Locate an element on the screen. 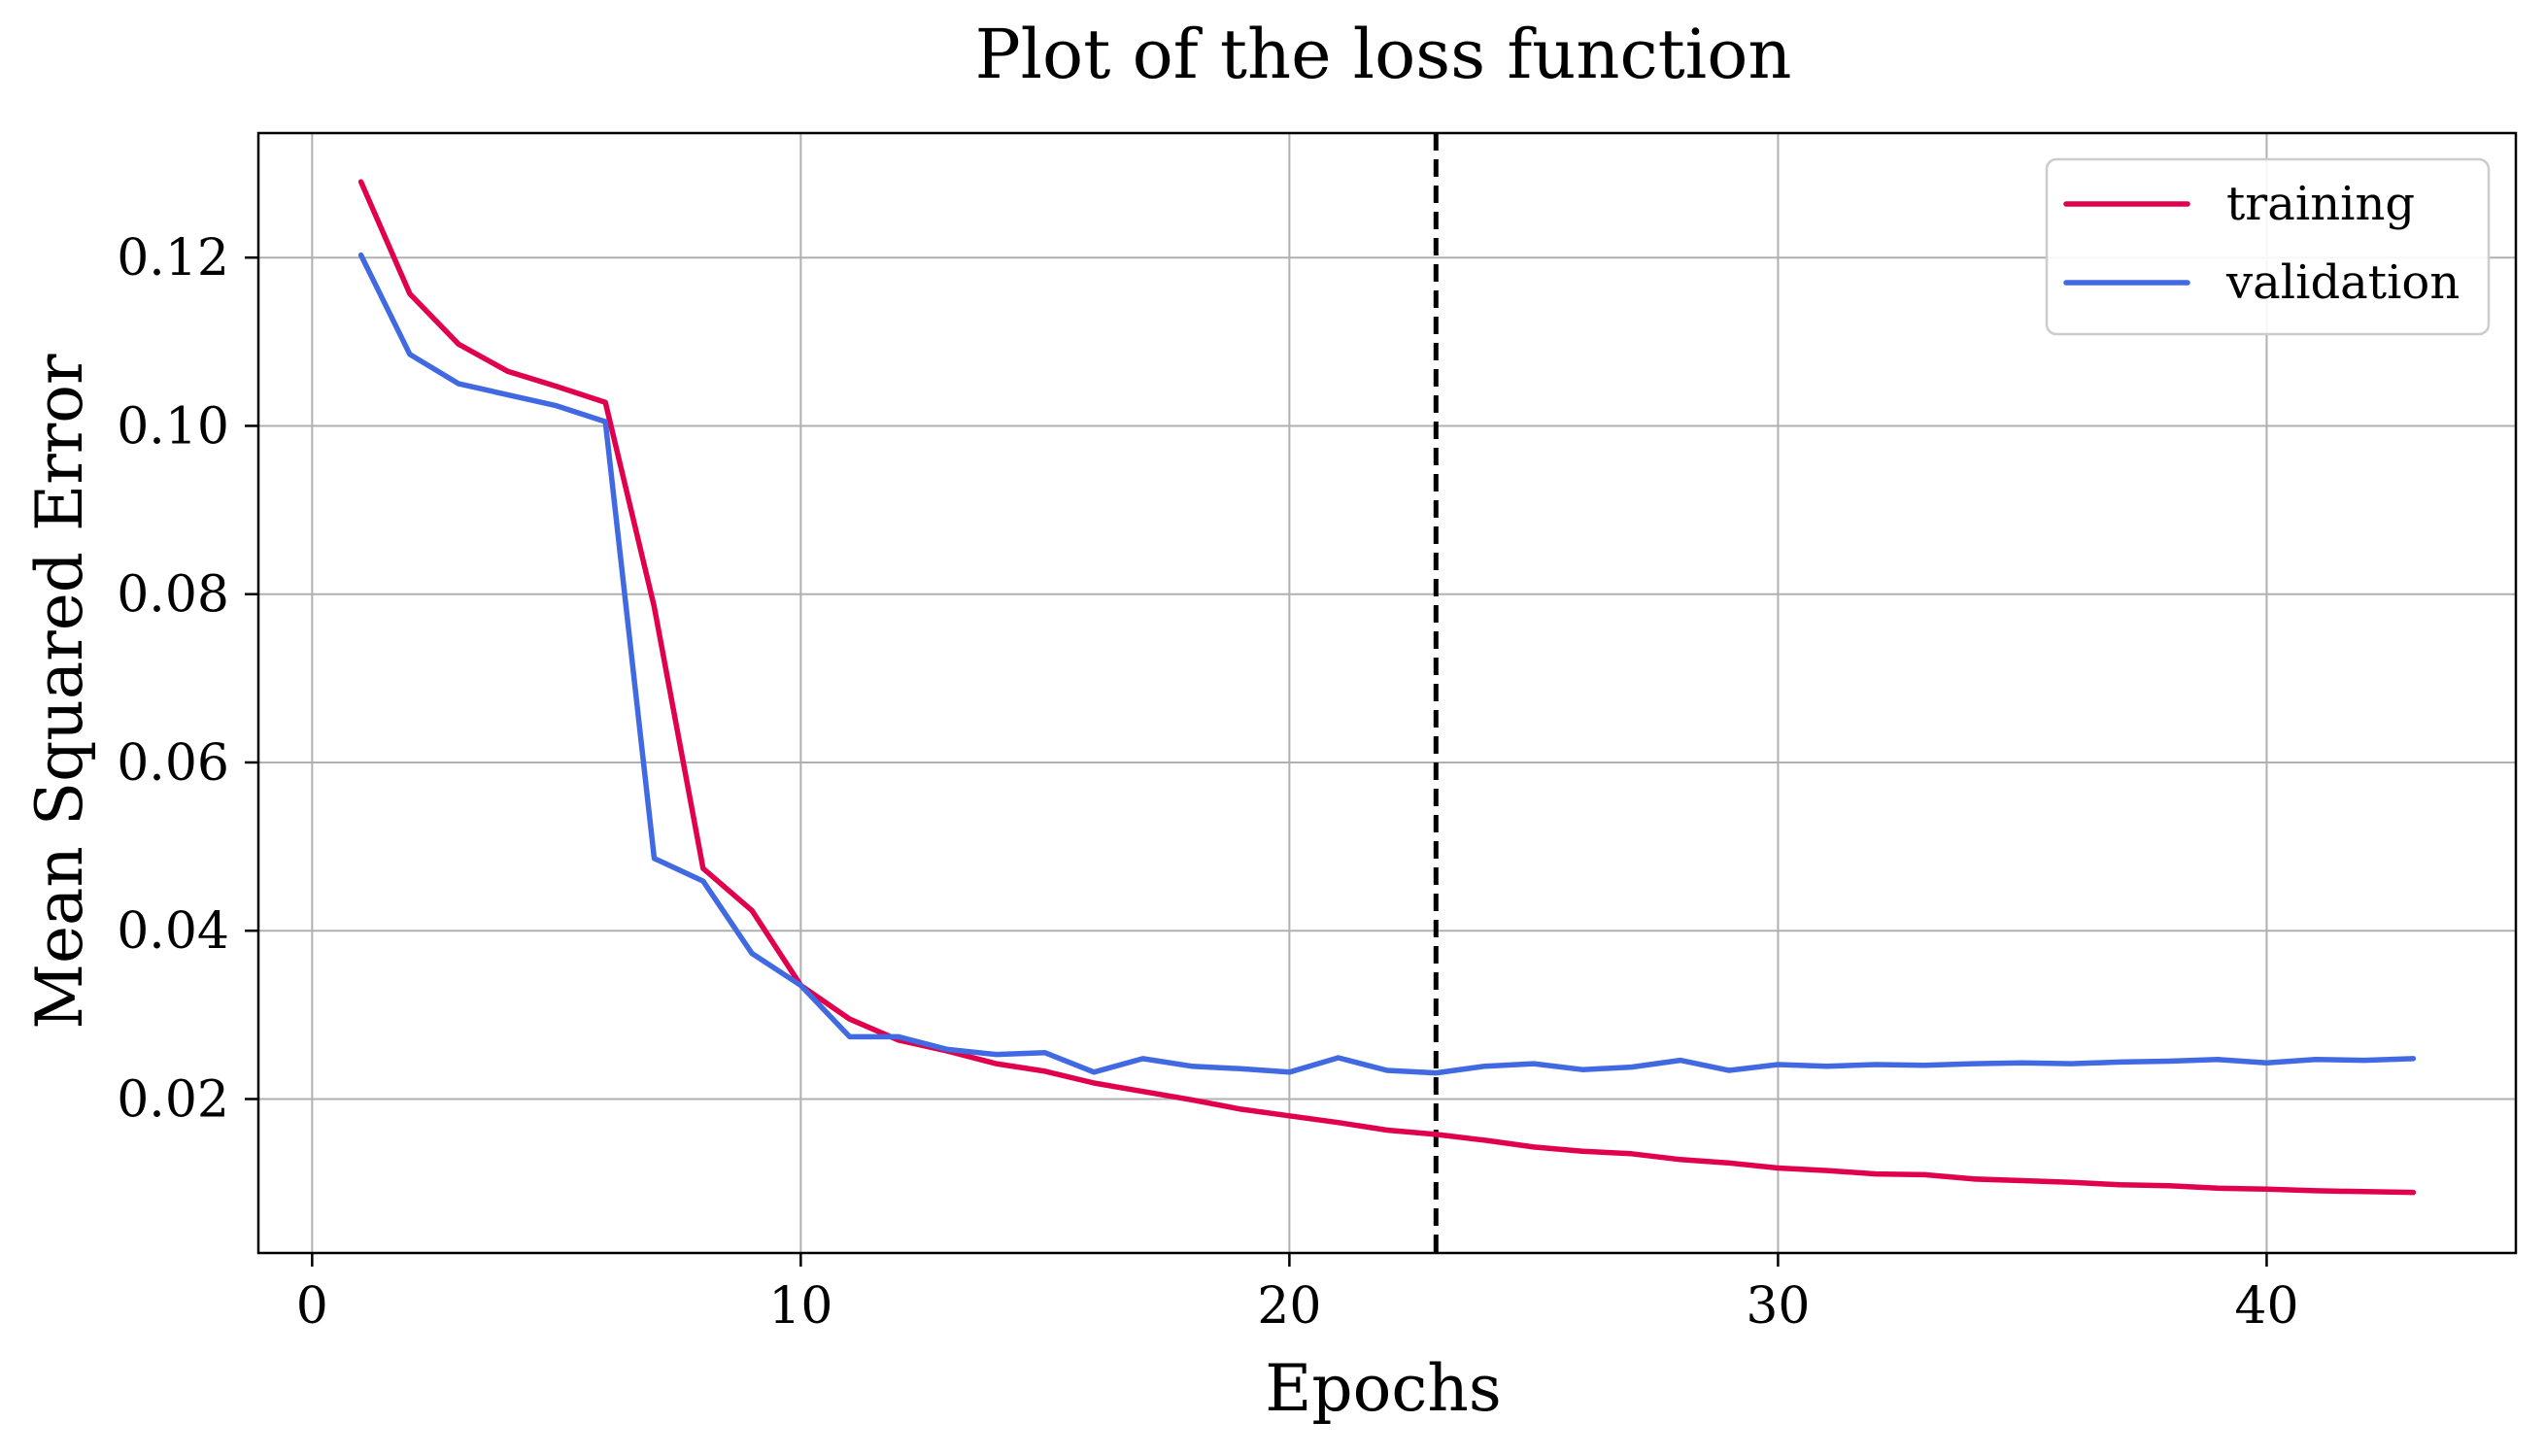  y-tick-label: 0.04 is located at coordinates (173, 931).